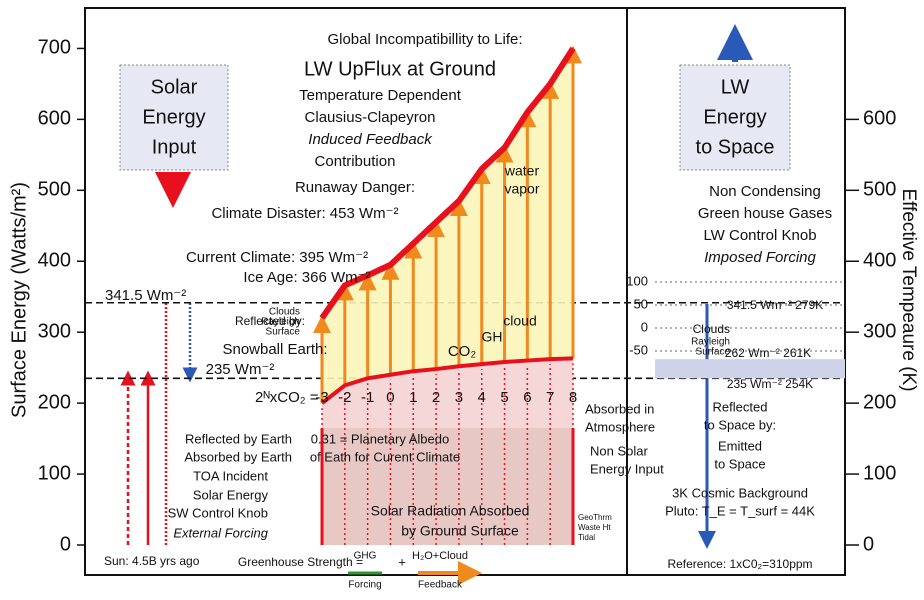  I want to click on x-tick-label: 4, so click(482, 397).